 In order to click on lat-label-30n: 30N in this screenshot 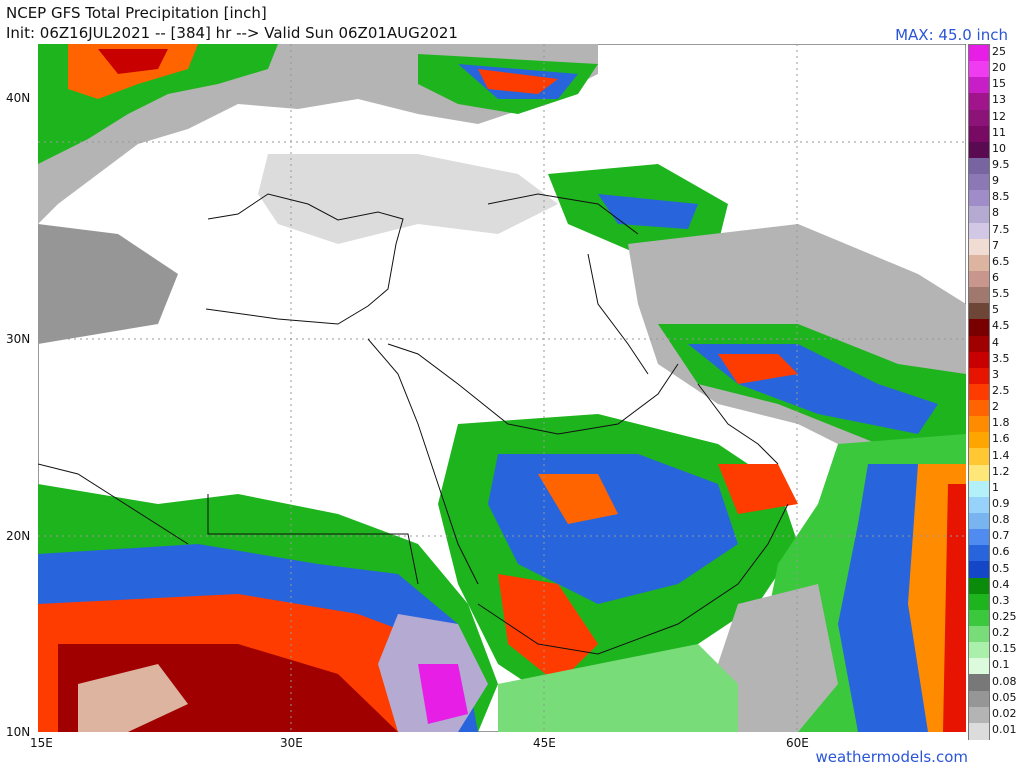, I will do `click(18, 339)`.